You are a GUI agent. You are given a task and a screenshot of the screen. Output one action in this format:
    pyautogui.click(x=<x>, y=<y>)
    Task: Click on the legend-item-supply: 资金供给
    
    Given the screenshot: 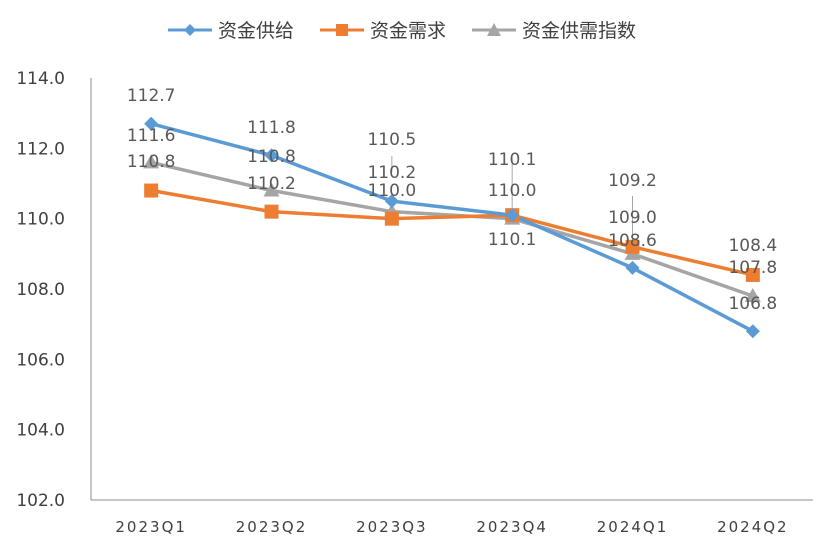 What is the action you would take?
    pyautogui.click(x=231, y=29)
    